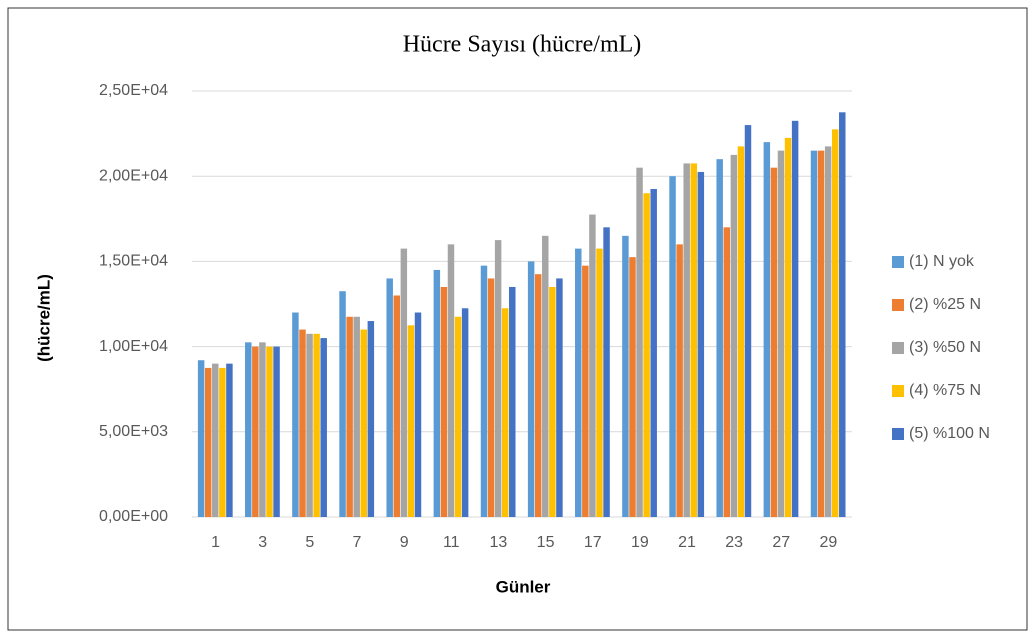  Describe the element at coordinates (546, 542) in the screenshot. I see `x-tick-label: 15` at that location.